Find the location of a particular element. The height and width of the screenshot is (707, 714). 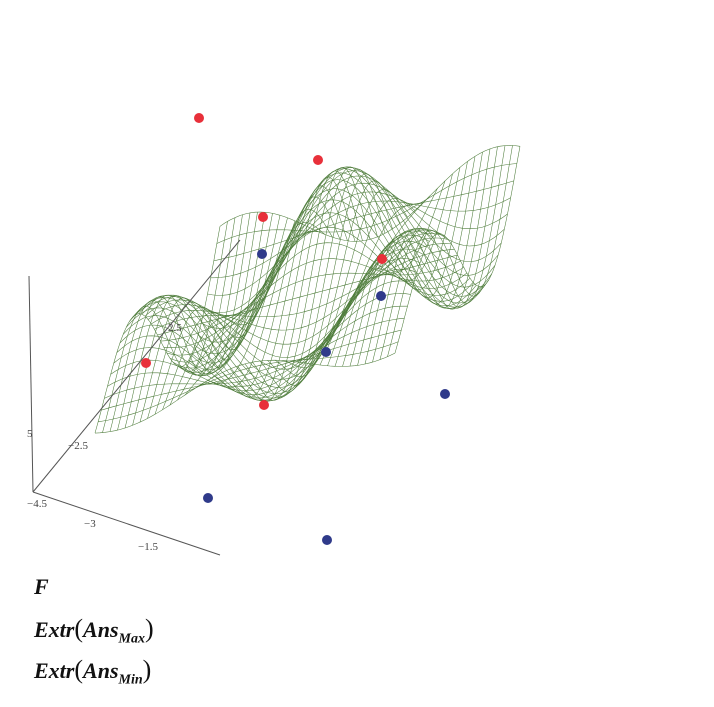

axis-label: 2.5 is located at coordinates (175, 328).